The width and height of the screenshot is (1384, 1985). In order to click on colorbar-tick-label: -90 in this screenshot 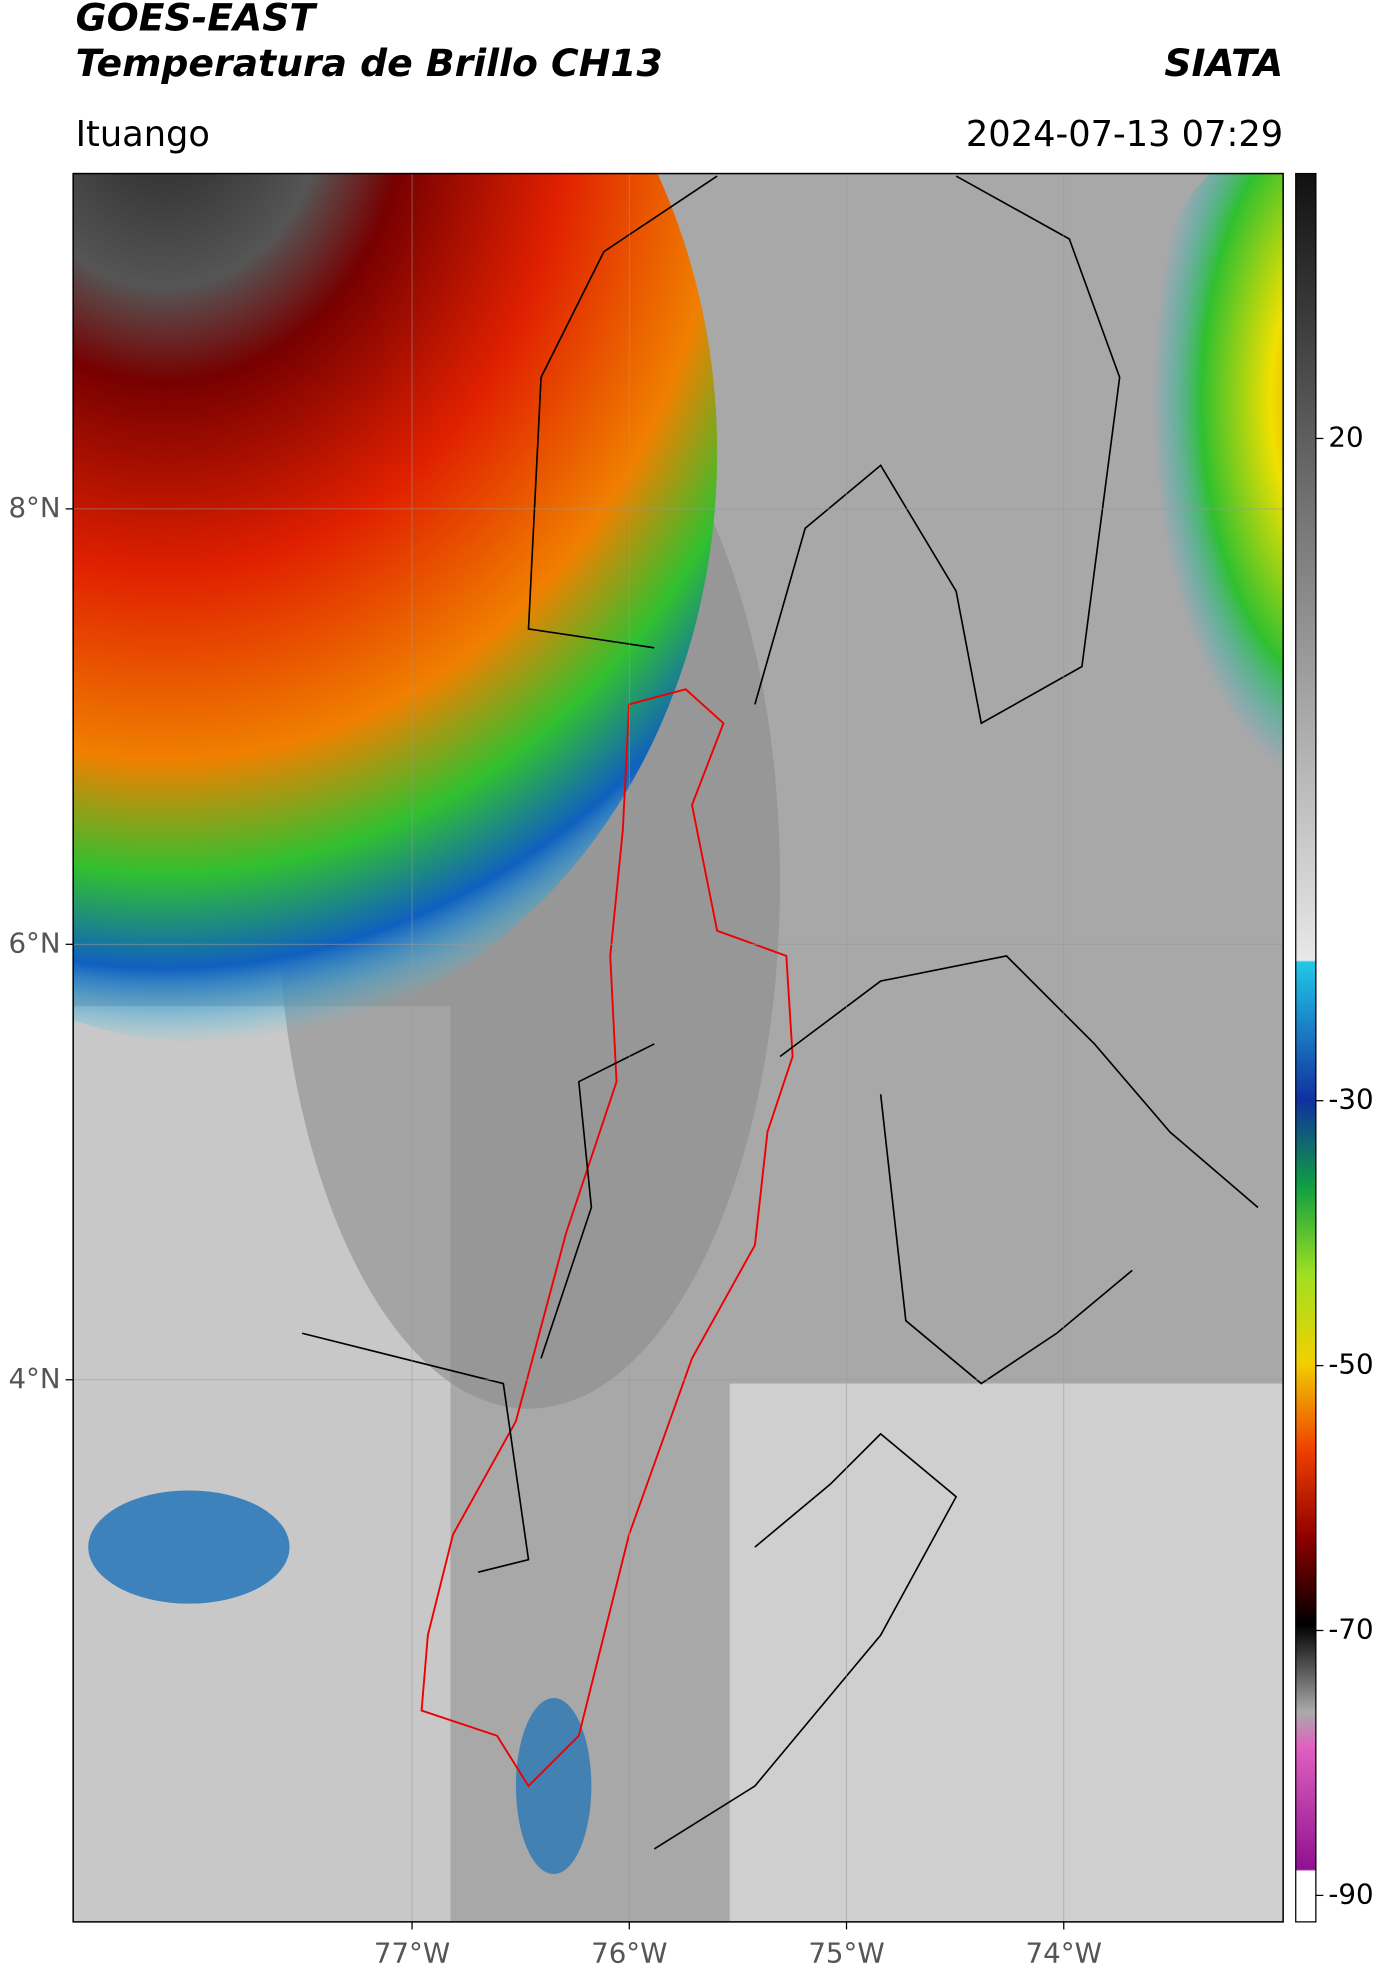, I will do `click(1350, 1893)`.